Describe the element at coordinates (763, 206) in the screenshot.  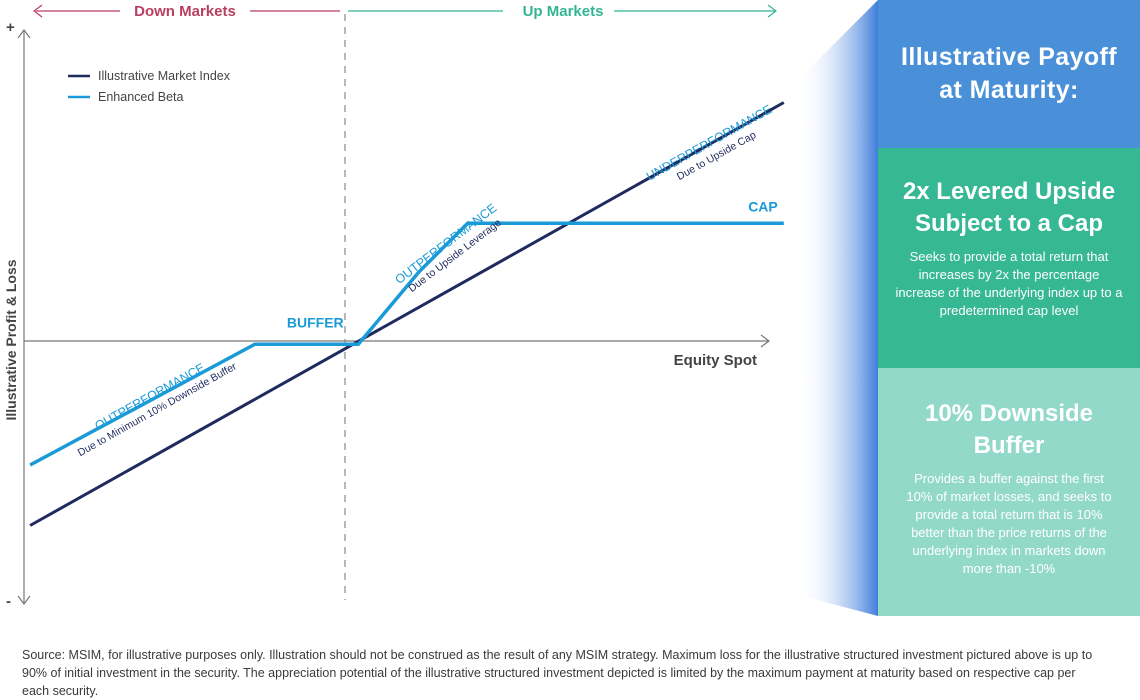
I see `cap-label: CAP` at that location.